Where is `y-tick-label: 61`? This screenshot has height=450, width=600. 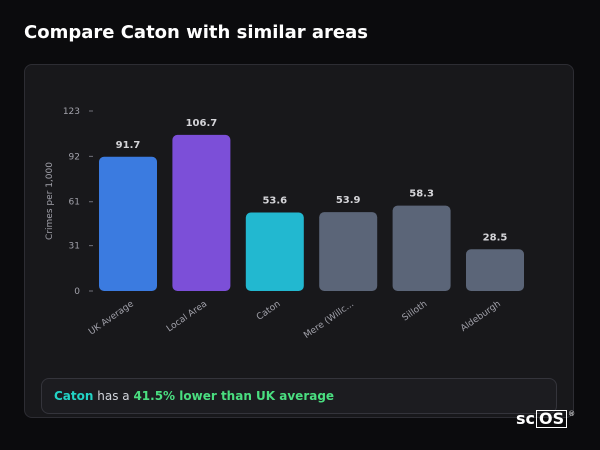
y-tick-label: 61 is located at coordinates (74, 203).